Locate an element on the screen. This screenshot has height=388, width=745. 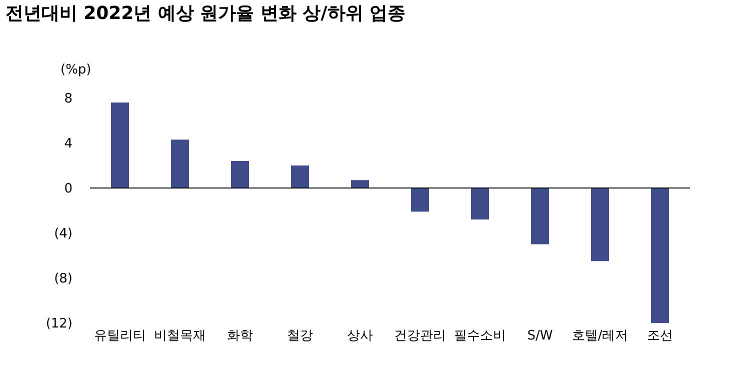
chart-title: 전년대비 2022년 예상 원가율 변화 상/하위 업종 is located at coordinates (205, 13).